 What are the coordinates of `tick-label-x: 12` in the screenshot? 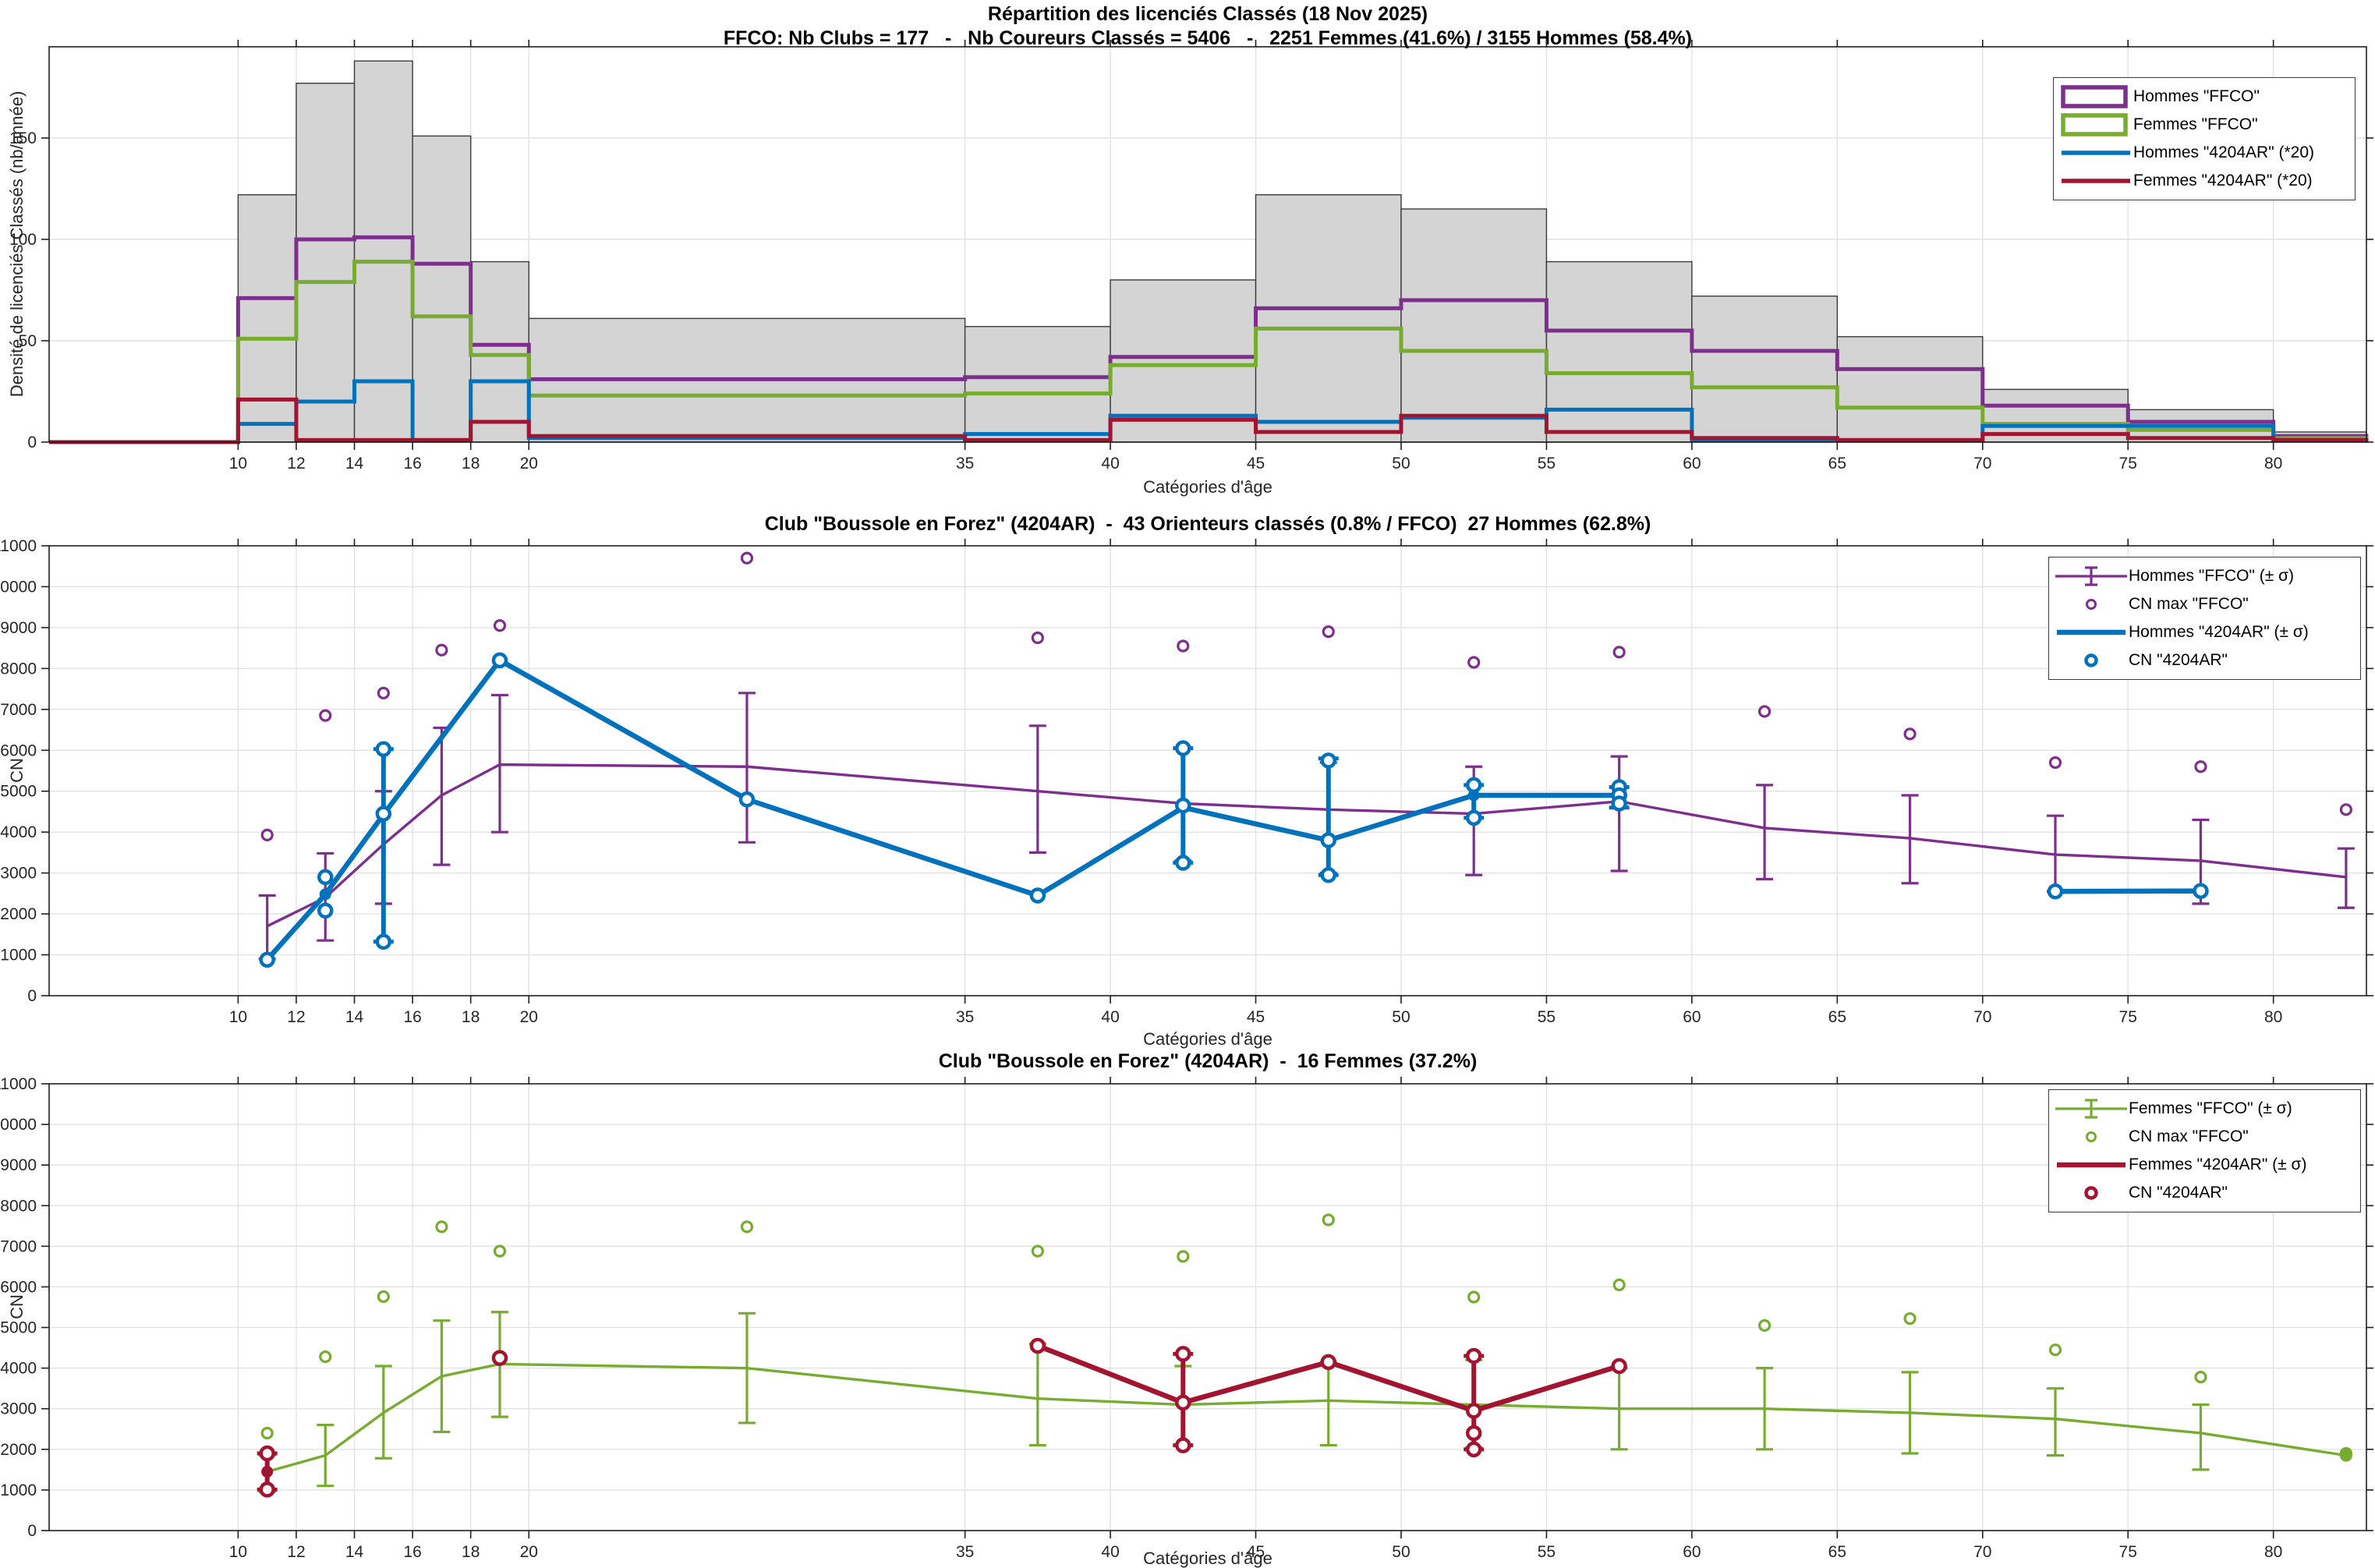 It's located at (296, 1552).